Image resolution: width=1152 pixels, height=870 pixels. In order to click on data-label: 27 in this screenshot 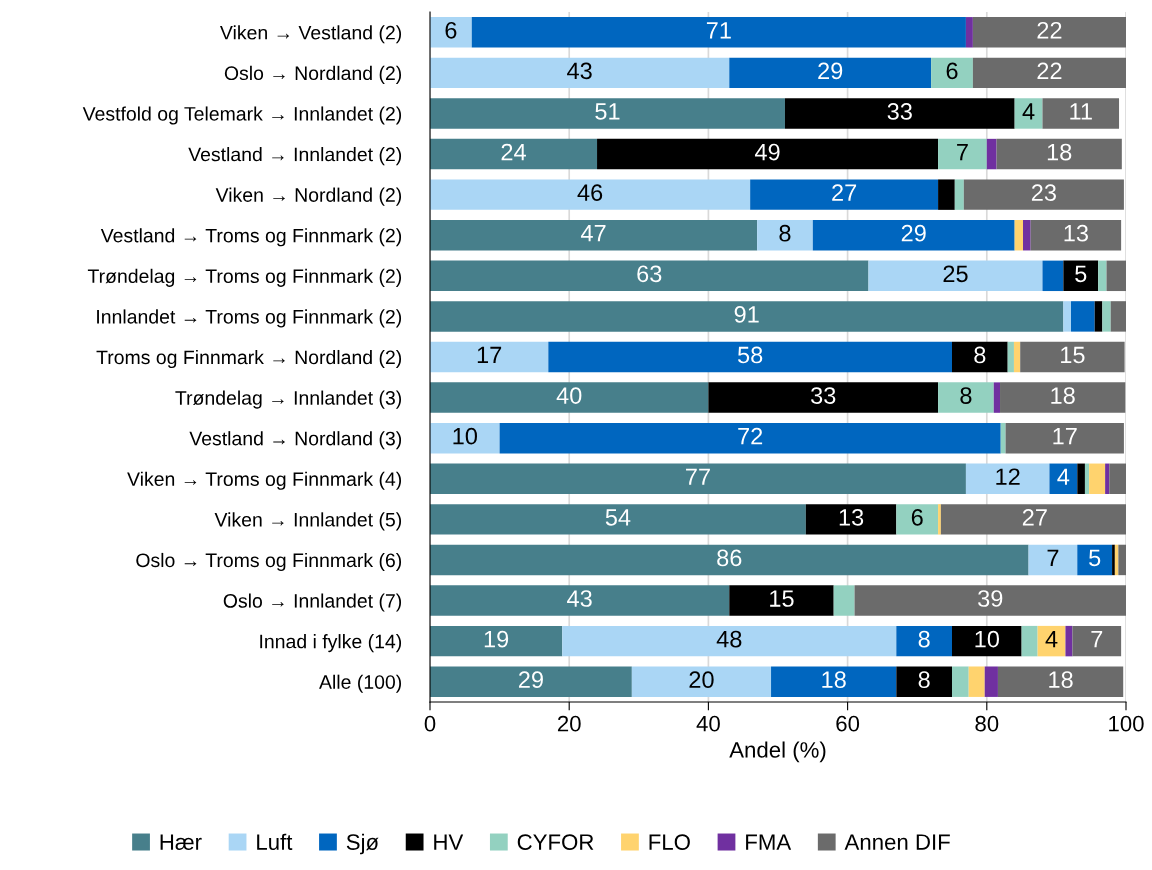, I will do `click(844, 192)`.